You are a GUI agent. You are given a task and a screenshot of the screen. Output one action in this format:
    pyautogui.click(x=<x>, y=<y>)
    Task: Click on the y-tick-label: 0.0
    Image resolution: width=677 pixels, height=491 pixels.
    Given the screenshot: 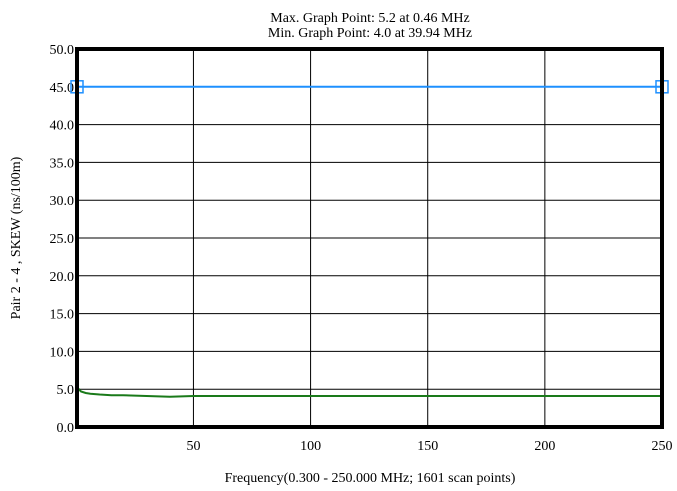 What is the action you would take?
    pyautogui.click(x=66, y=428)
    